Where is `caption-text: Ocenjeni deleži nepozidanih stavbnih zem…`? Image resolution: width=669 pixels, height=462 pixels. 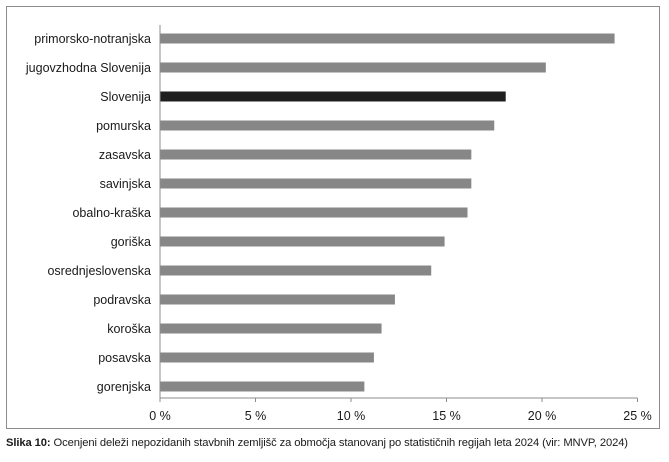
caption-text: Ocenjeni deleži nepozidanih stavbnih zem… is located at coordinates (339, 443).